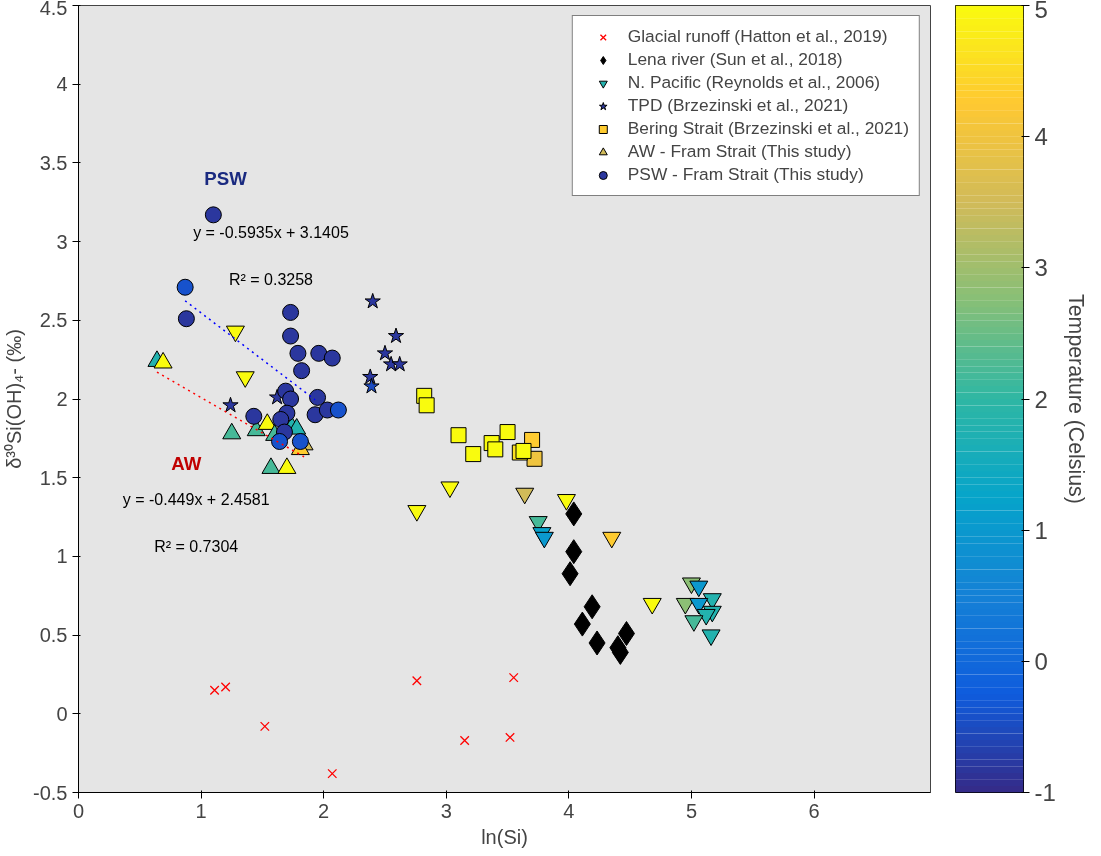 This screenshot has width=1101, height=856. I want to click on color-bar-title: Temperature (Celsius), so click(1075, 399).